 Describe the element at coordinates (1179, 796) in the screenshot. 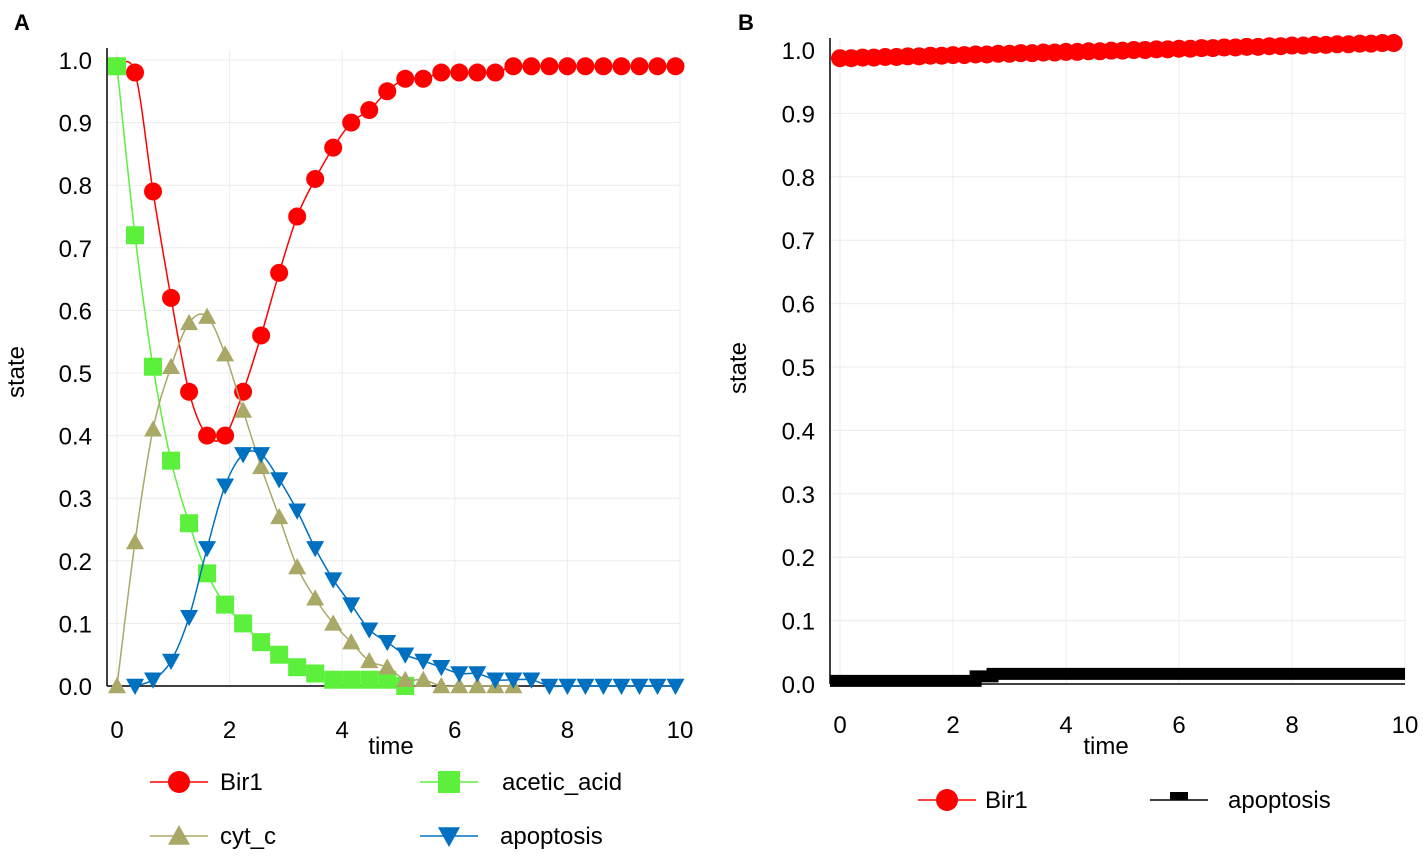

I see `legend-swatch` at that location.